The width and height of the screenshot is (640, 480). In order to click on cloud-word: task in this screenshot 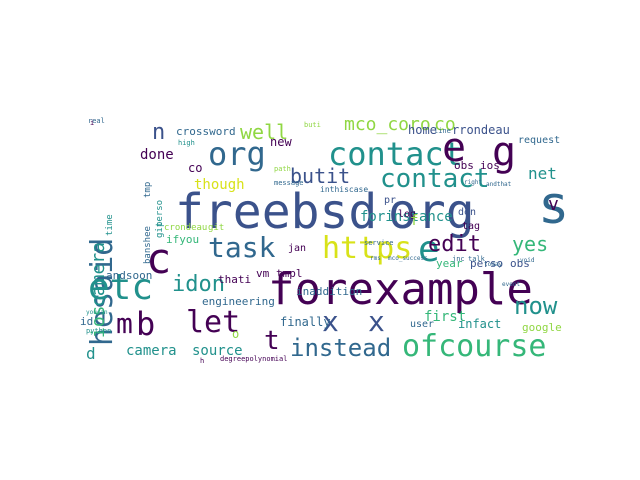, I will do `click(242, 247)`.